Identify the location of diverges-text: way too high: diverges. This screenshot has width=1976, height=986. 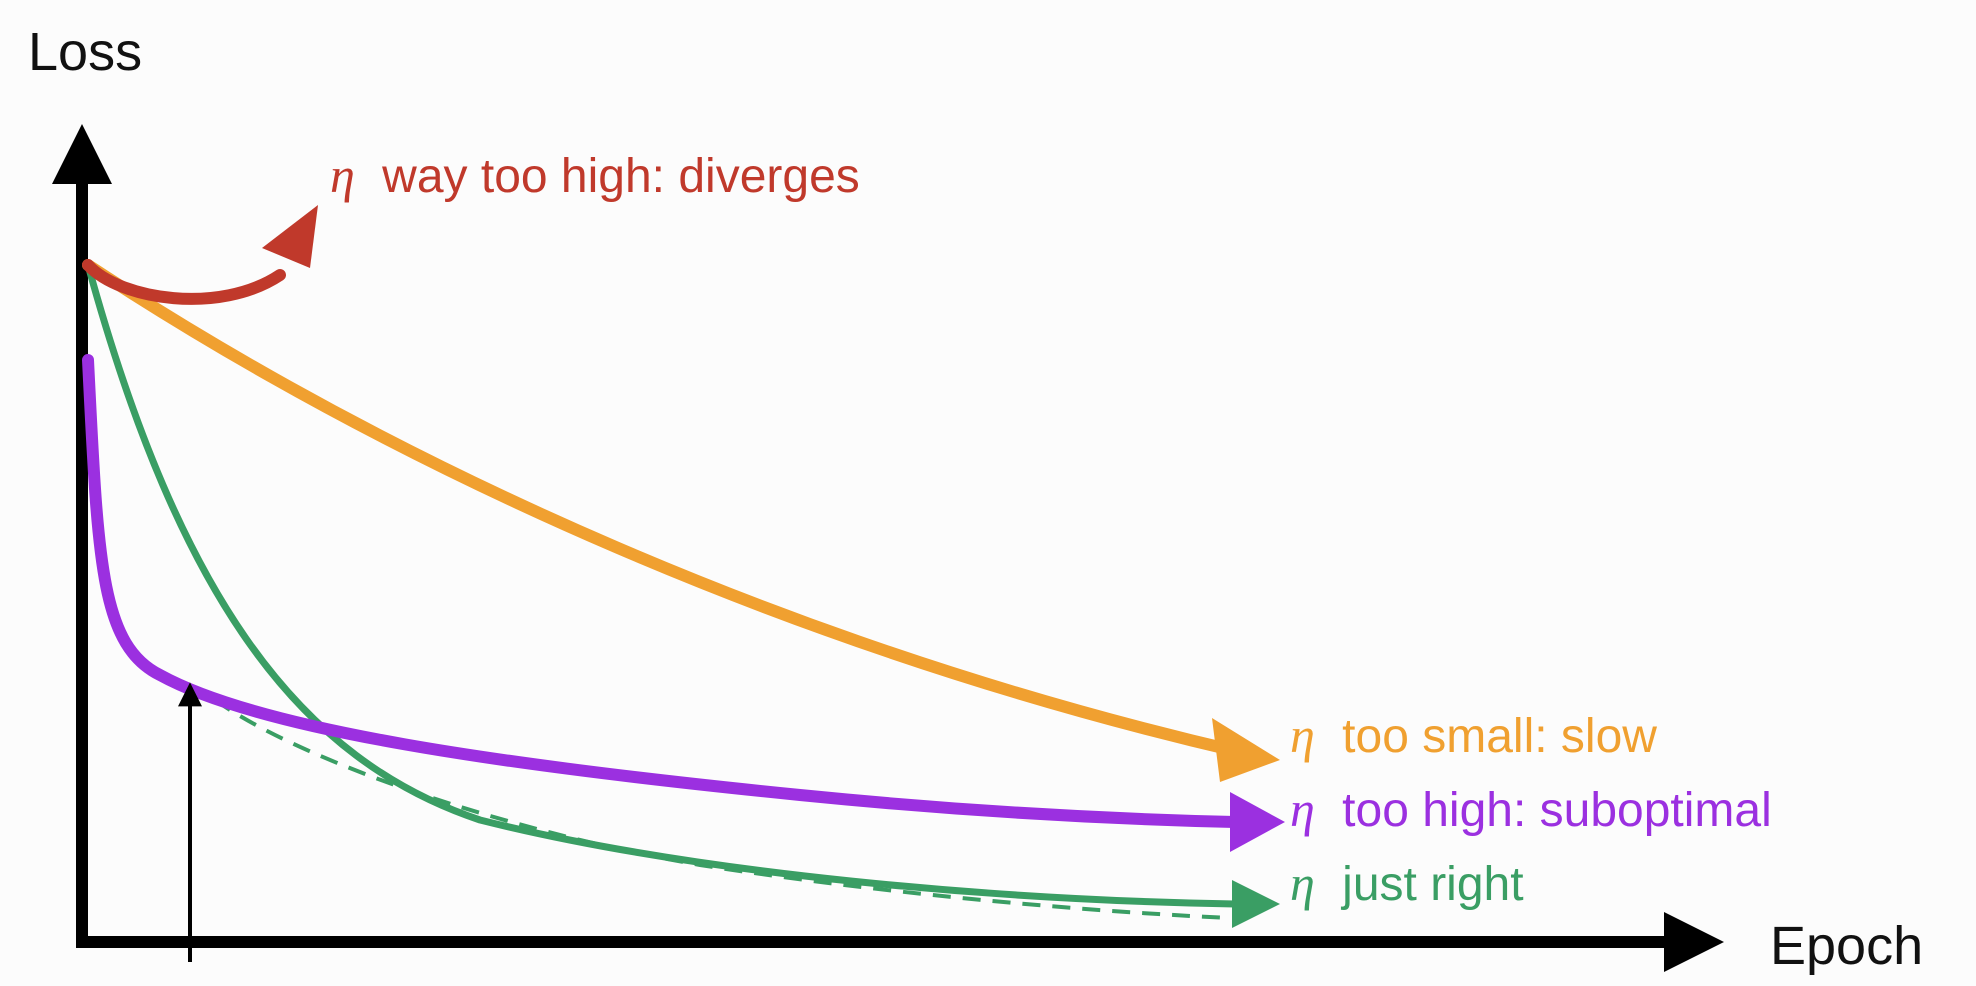
(620, 176).